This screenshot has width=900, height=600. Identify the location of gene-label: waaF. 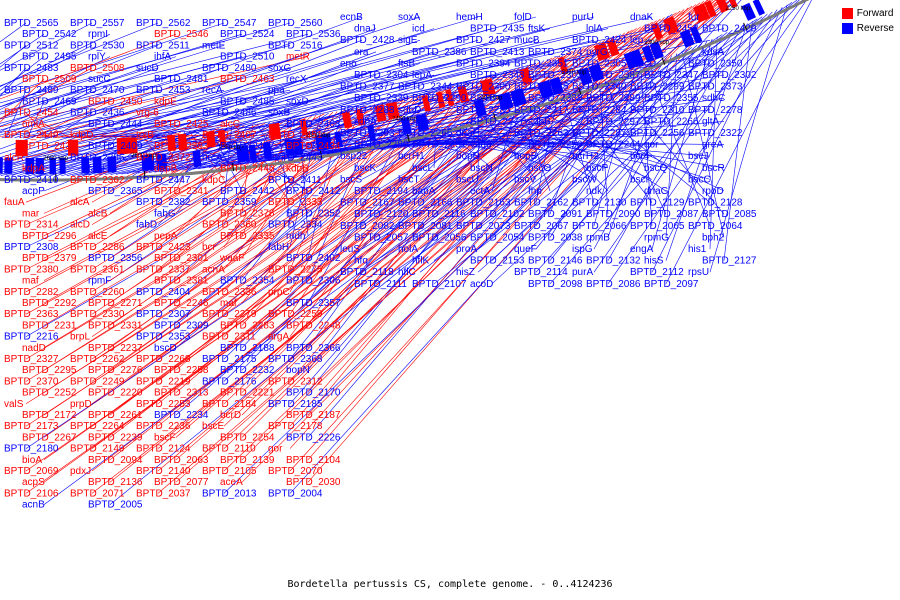
(231, 258).